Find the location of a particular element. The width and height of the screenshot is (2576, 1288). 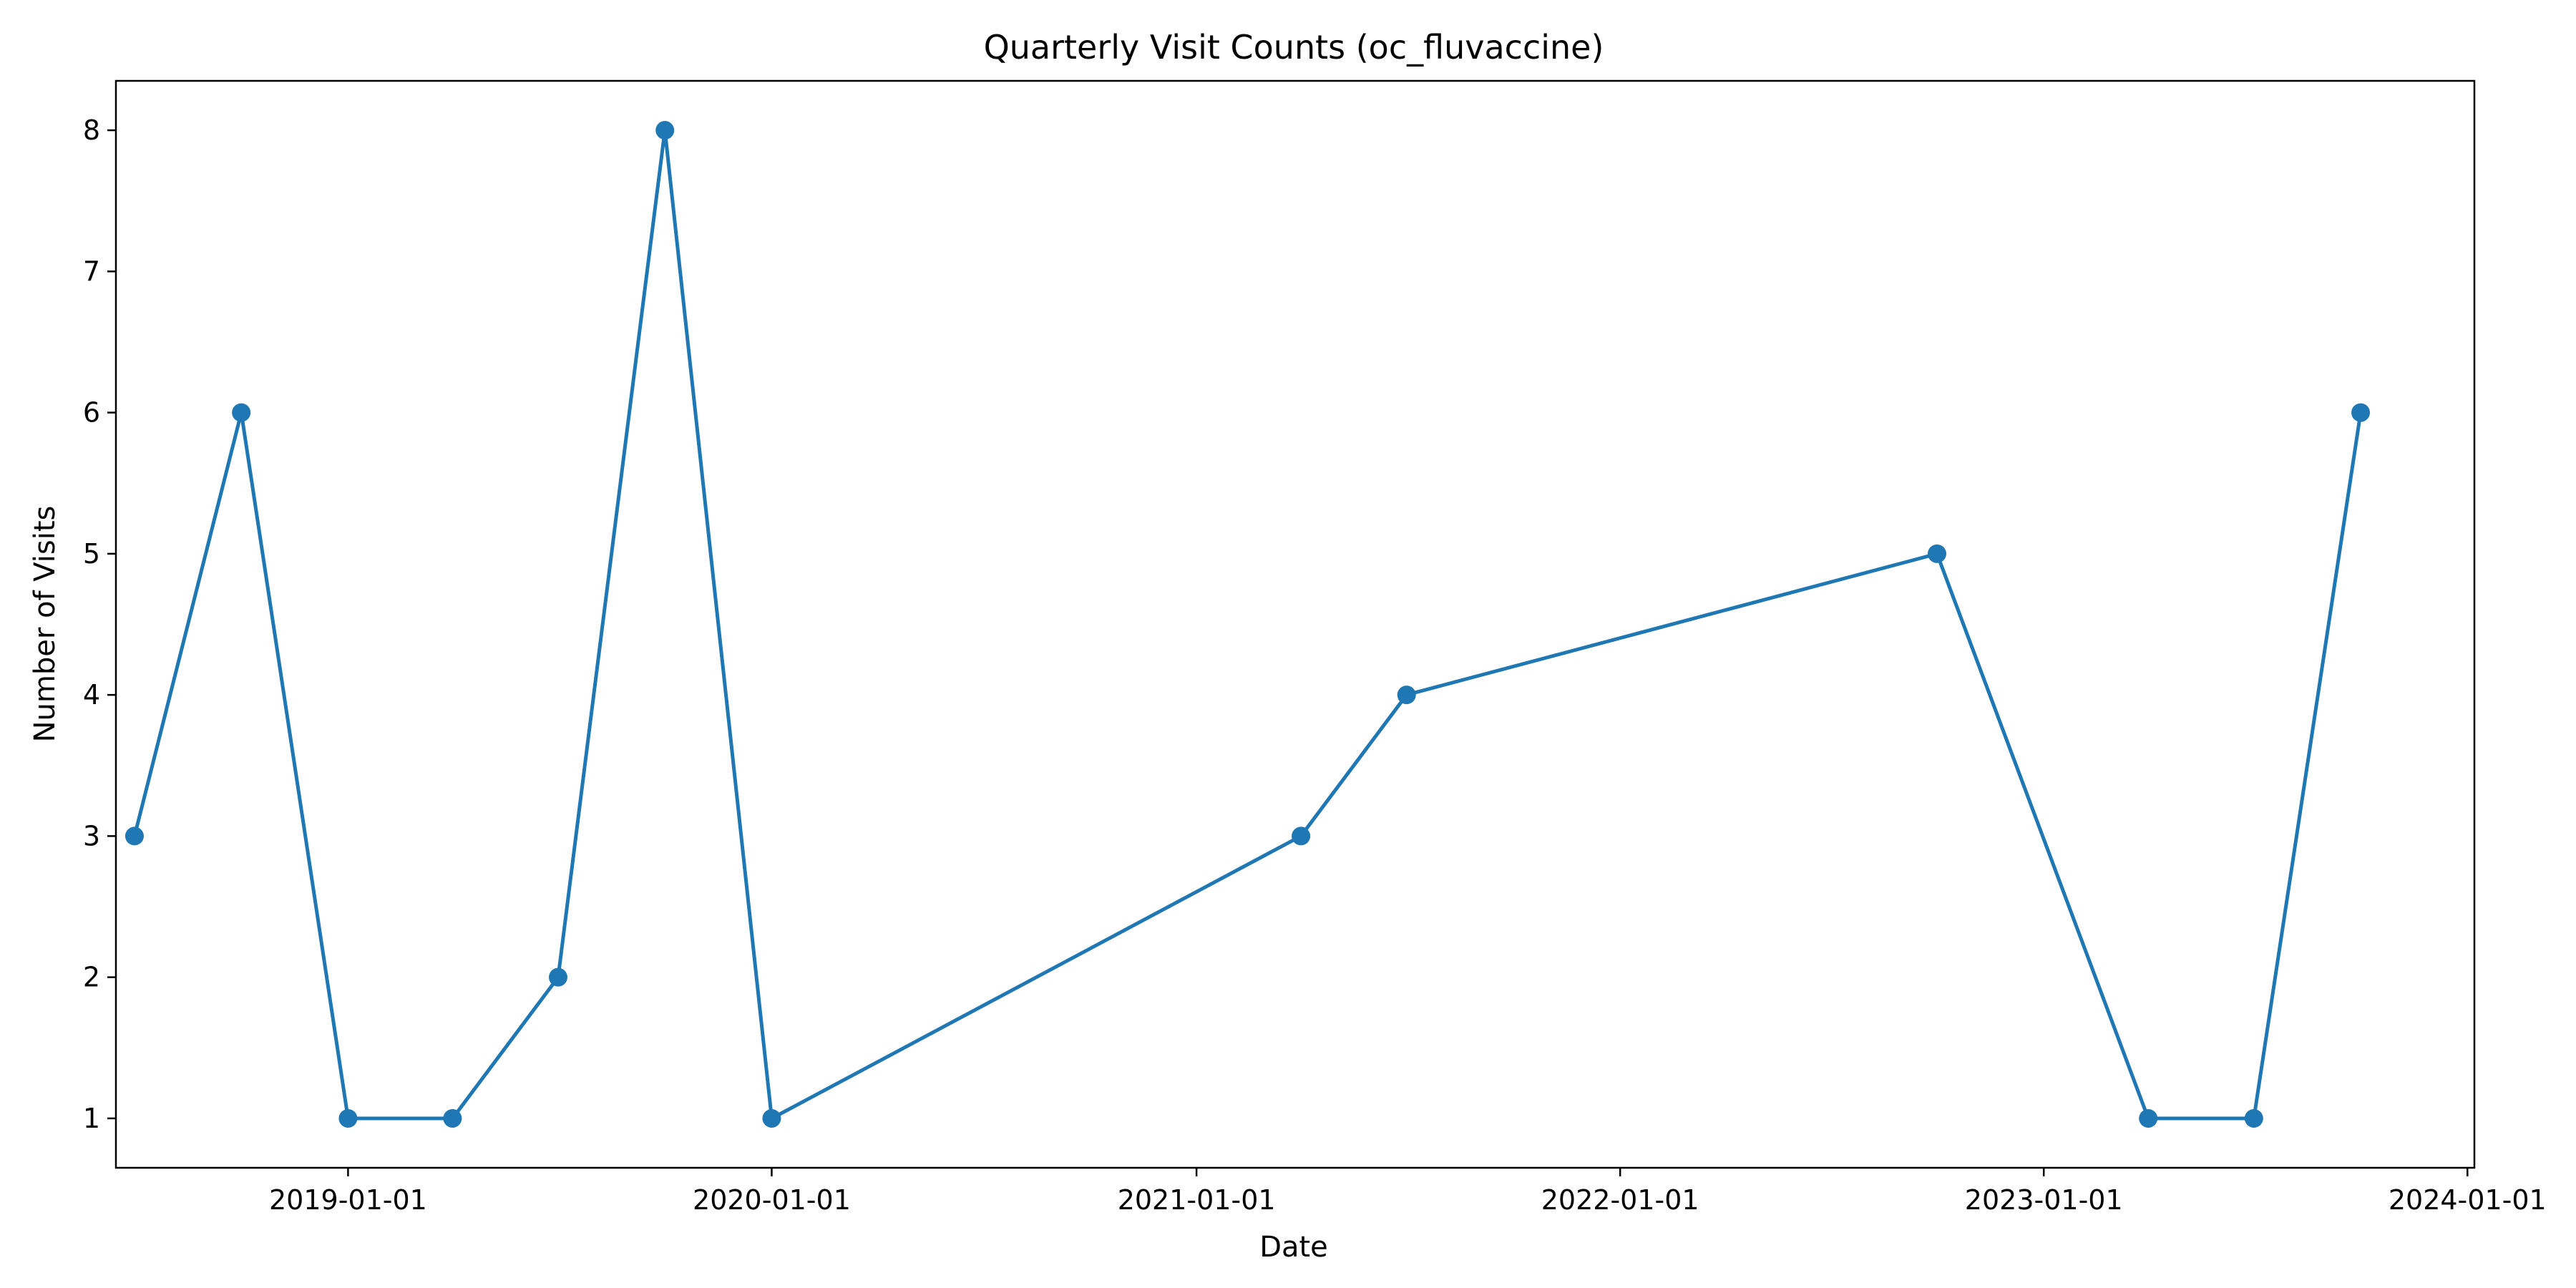

y-tick-label: 5 is located at coordinates (91, 554).